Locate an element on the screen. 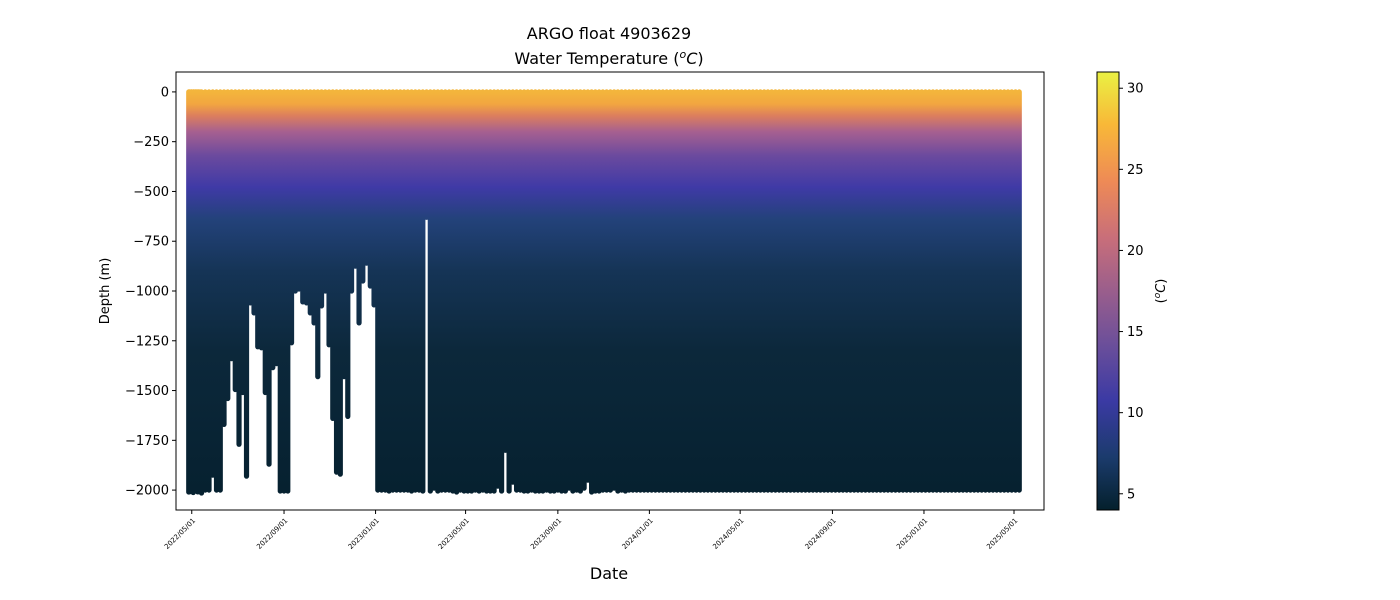  y-axis: 0 −250 −500 −750 −1000 −1250 −1500 −1750 −2000 is located at coordinates (150, 292).